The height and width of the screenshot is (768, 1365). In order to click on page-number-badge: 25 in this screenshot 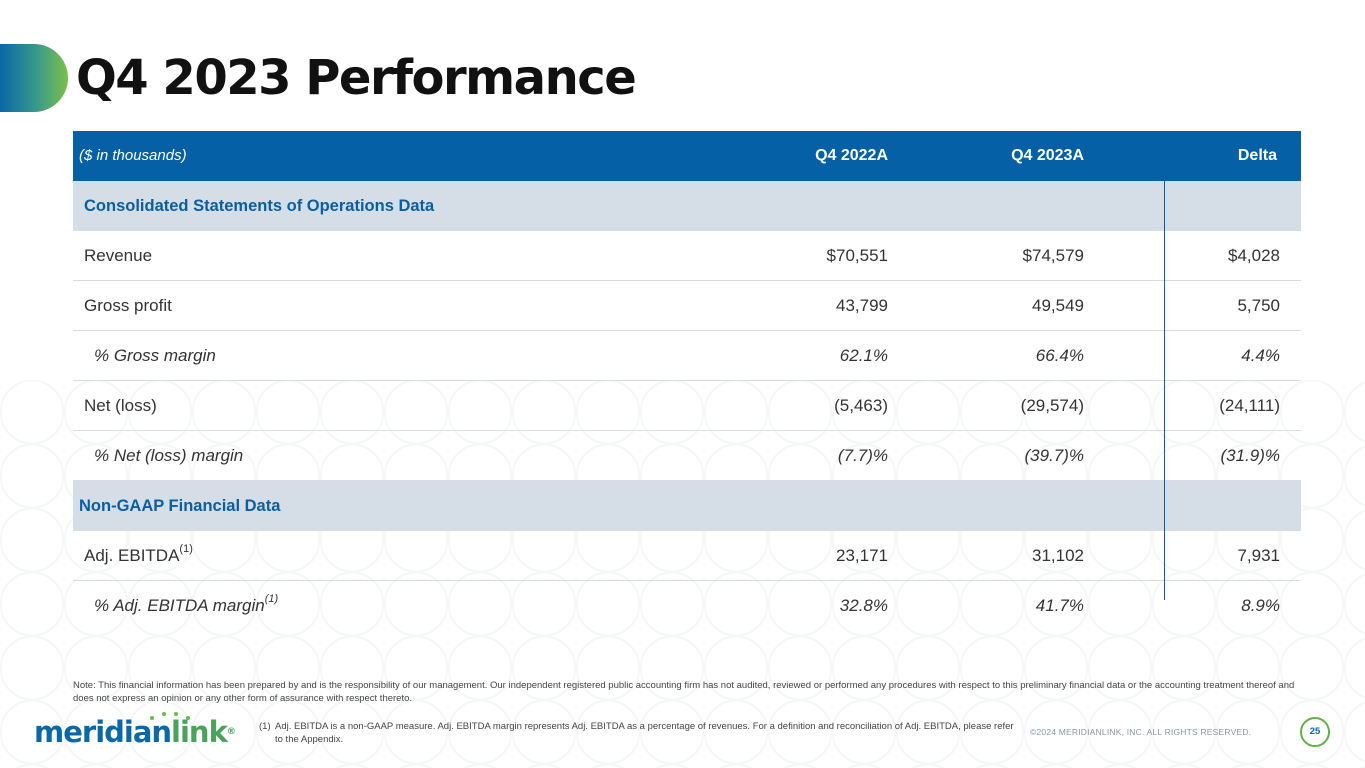, I will do `click(1315, 732)`.